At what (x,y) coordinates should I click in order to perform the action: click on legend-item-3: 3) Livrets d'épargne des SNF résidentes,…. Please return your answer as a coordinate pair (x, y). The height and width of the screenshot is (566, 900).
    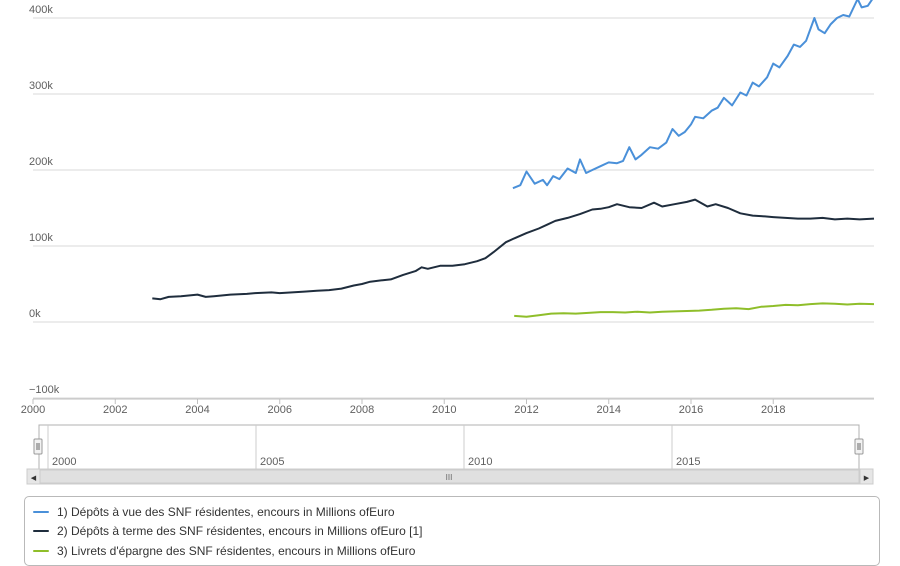
    Looking at the image, I should click on (456, 551).